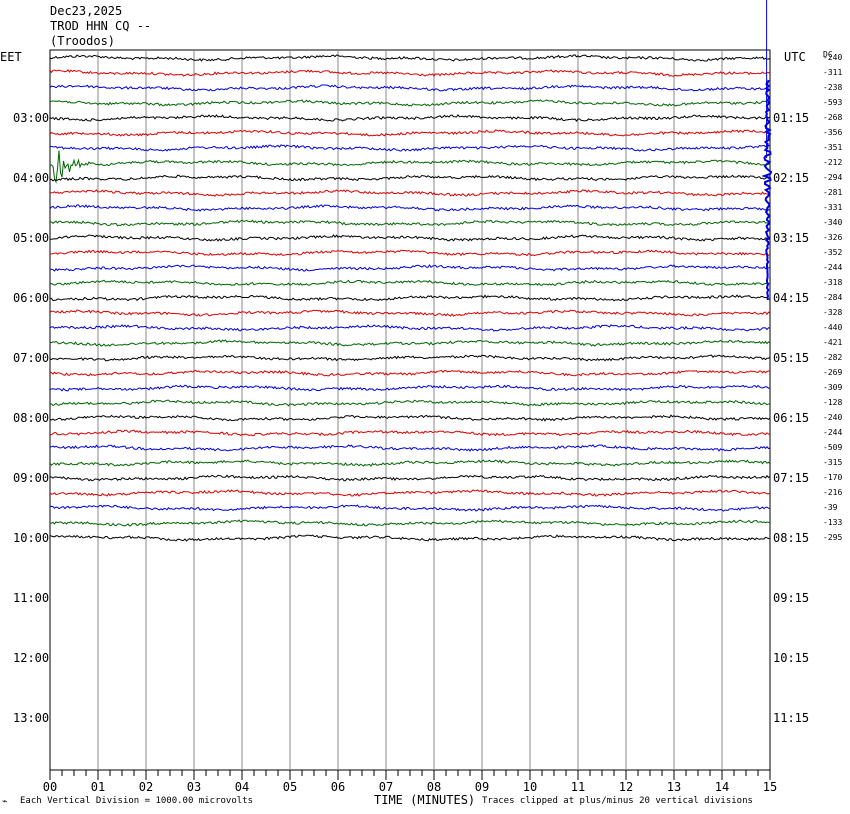 This screenshot has height=814, width=850. I want to click on dc-offset-label: -216, so click(833, 492).